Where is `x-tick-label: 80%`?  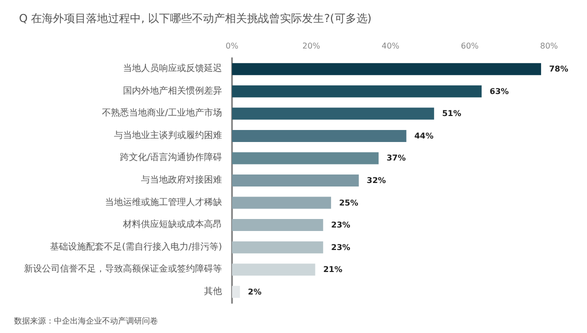
x-tick-label: 80% is located at coordinates (549, 46).